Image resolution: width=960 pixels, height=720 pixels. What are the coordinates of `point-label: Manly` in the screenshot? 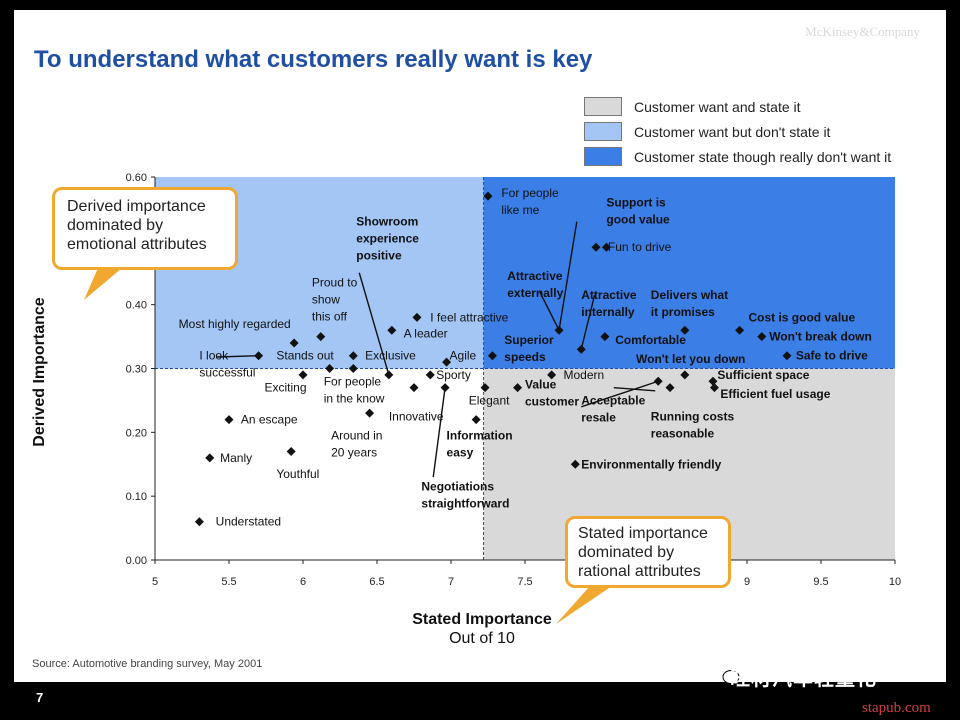 It's located at (236, 458).